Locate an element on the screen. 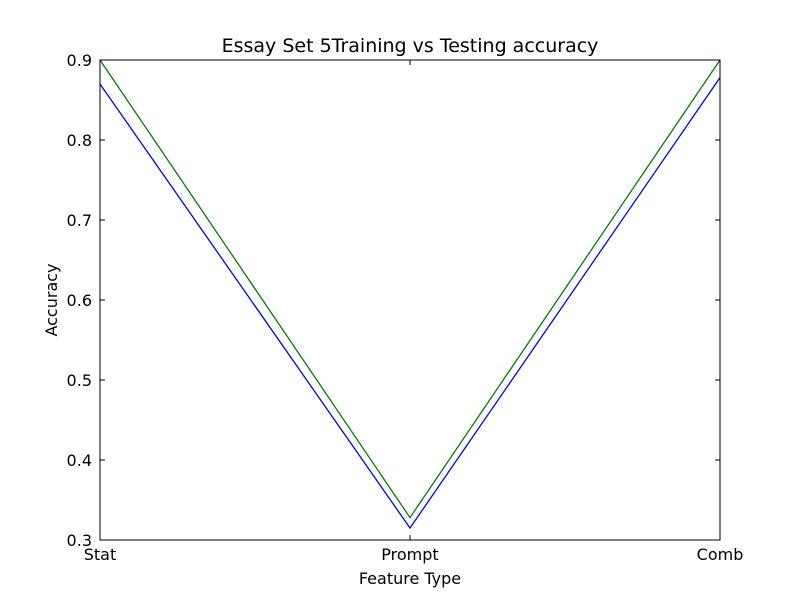 The width and height of the screenshot is (800, 600). y-tick-label: 0.5 is located at coordinates (79, 380).